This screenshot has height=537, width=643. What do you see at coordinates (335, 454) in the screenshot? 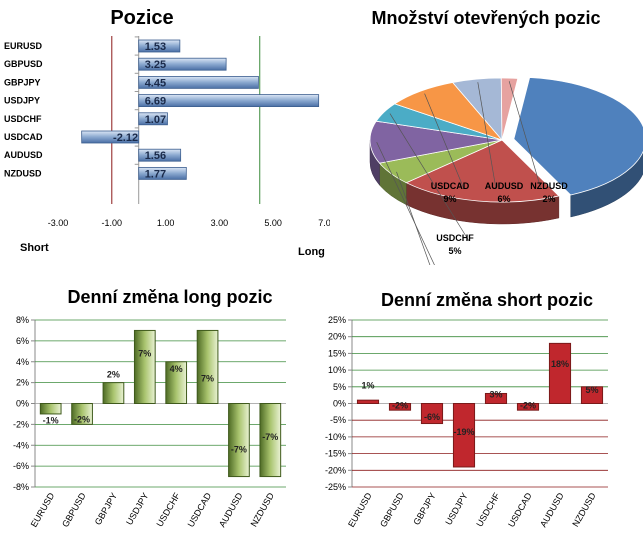
I see `short-change-y-tick-label: -15%` at bounding box center [335, 454].